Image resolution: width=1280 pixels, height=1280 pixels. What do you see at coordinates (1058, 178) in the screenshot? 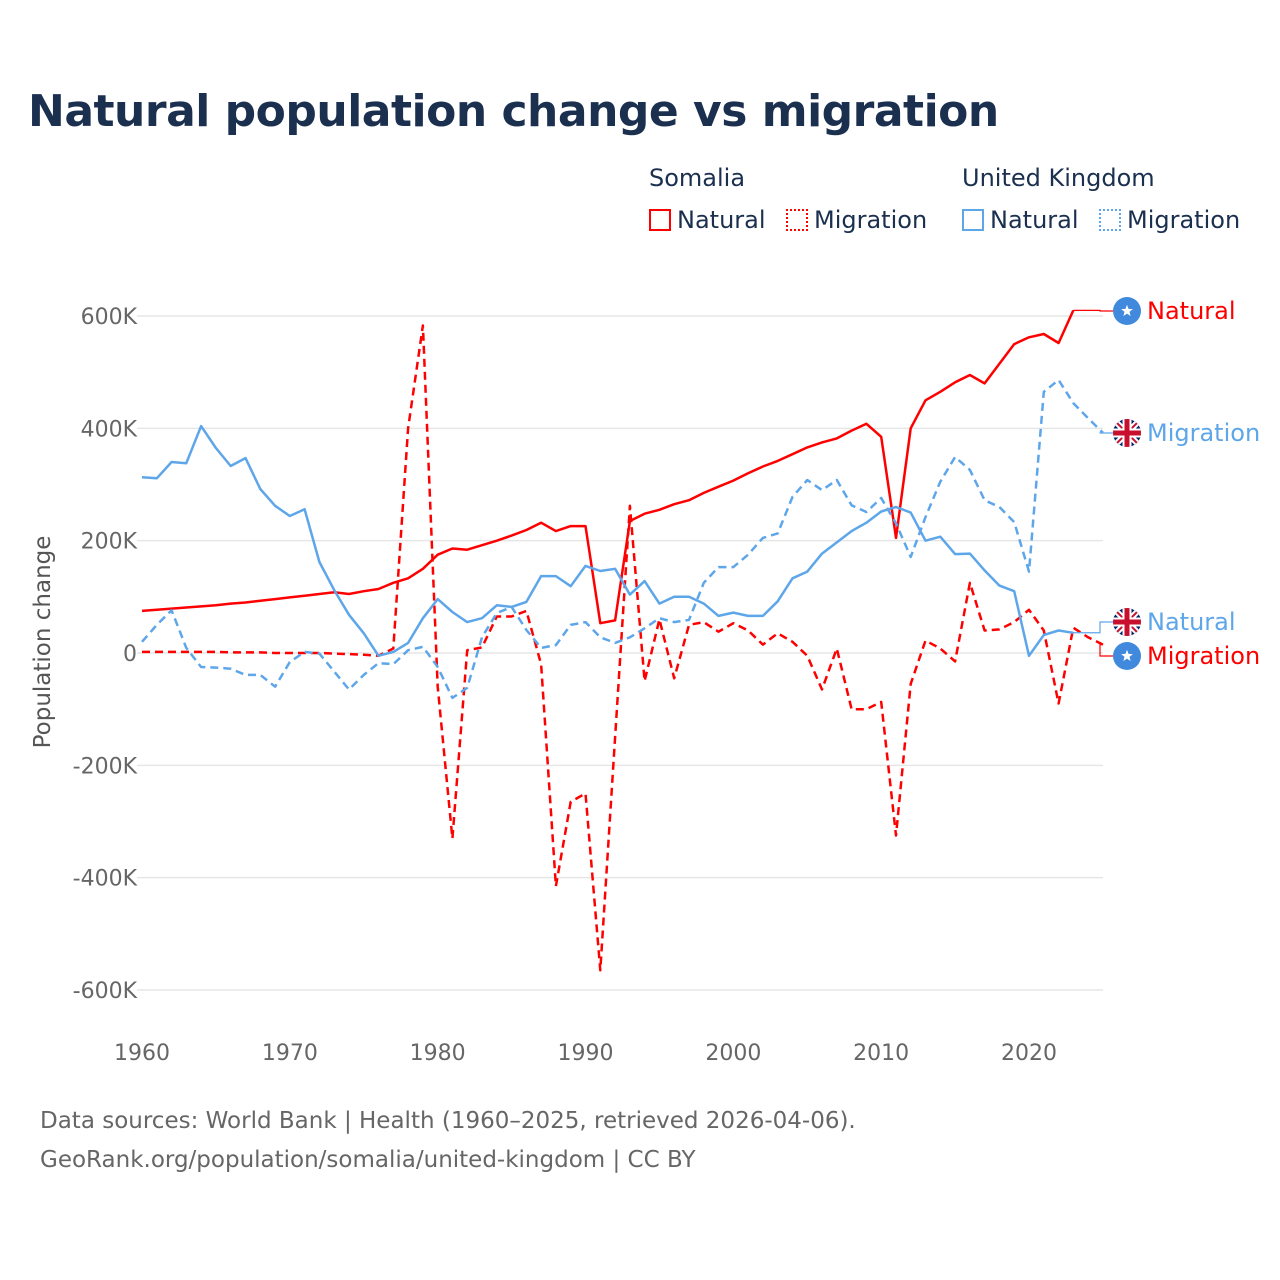
I see `legend-group-uk: United Kingdom` at bounding box center [1058, 178].